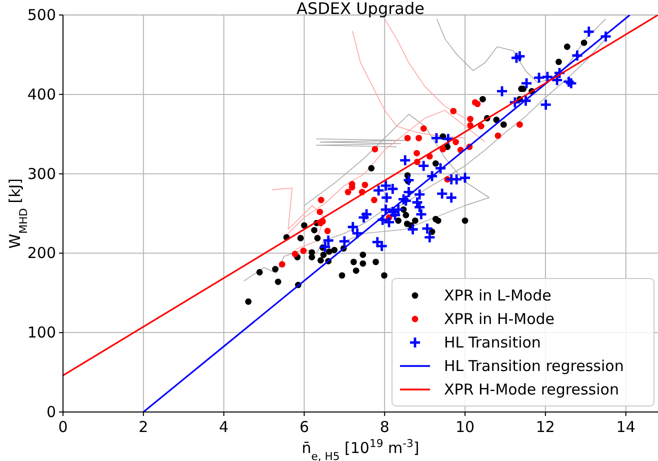 Image resolution: width=658 pixels, height=461 pixels. Describe the element at coordinates (224, 427) in the screenshot. I see `x-tick-label: 4` at that location.